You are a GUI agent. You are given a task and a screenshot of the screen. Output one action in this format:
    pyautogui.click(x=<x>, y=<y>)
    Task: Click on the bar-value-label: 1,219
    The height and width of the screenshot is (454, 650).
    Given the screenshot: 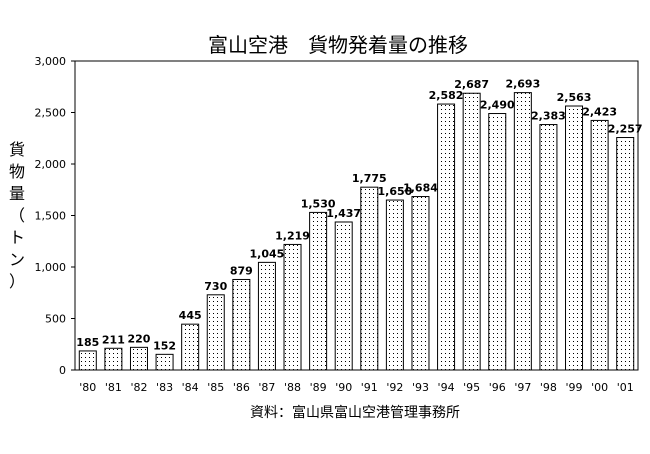 What is the action you would take?
    pyautogui.click(x=292, y=235)
    